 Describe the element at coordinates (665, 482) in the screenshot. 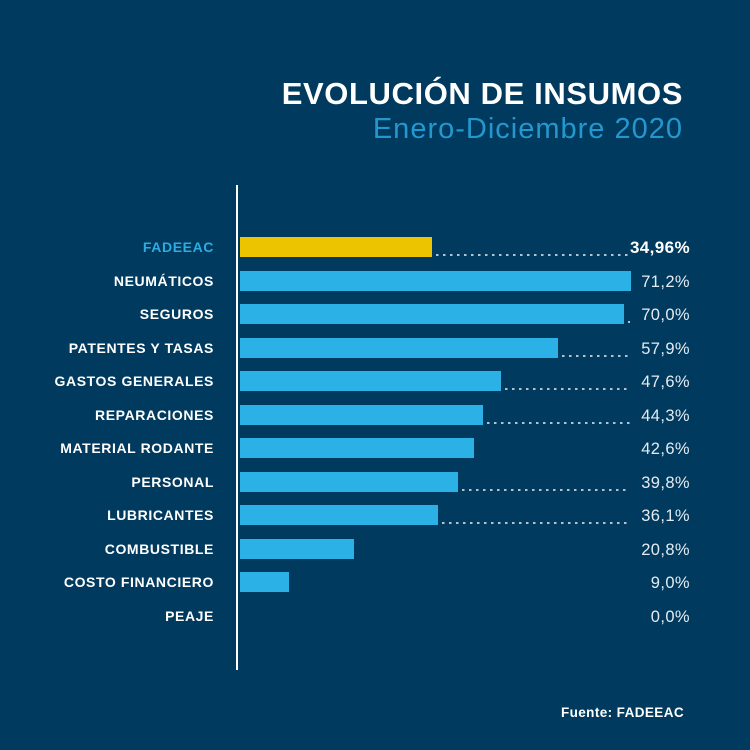

I see `bar-value: 39,8%` at that location.